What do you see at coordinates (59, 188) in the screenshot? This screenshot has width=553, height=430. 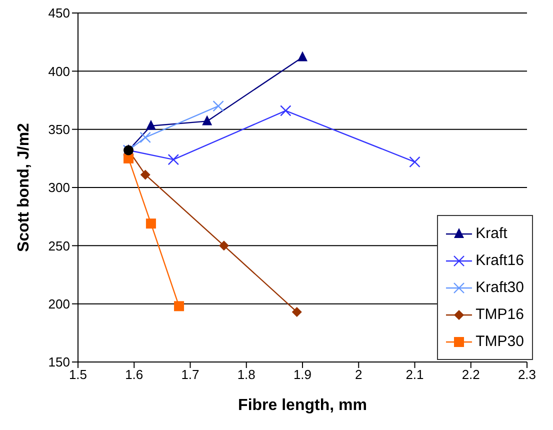 I see `y-tick-label: 300` at bounding box center [59, 188].